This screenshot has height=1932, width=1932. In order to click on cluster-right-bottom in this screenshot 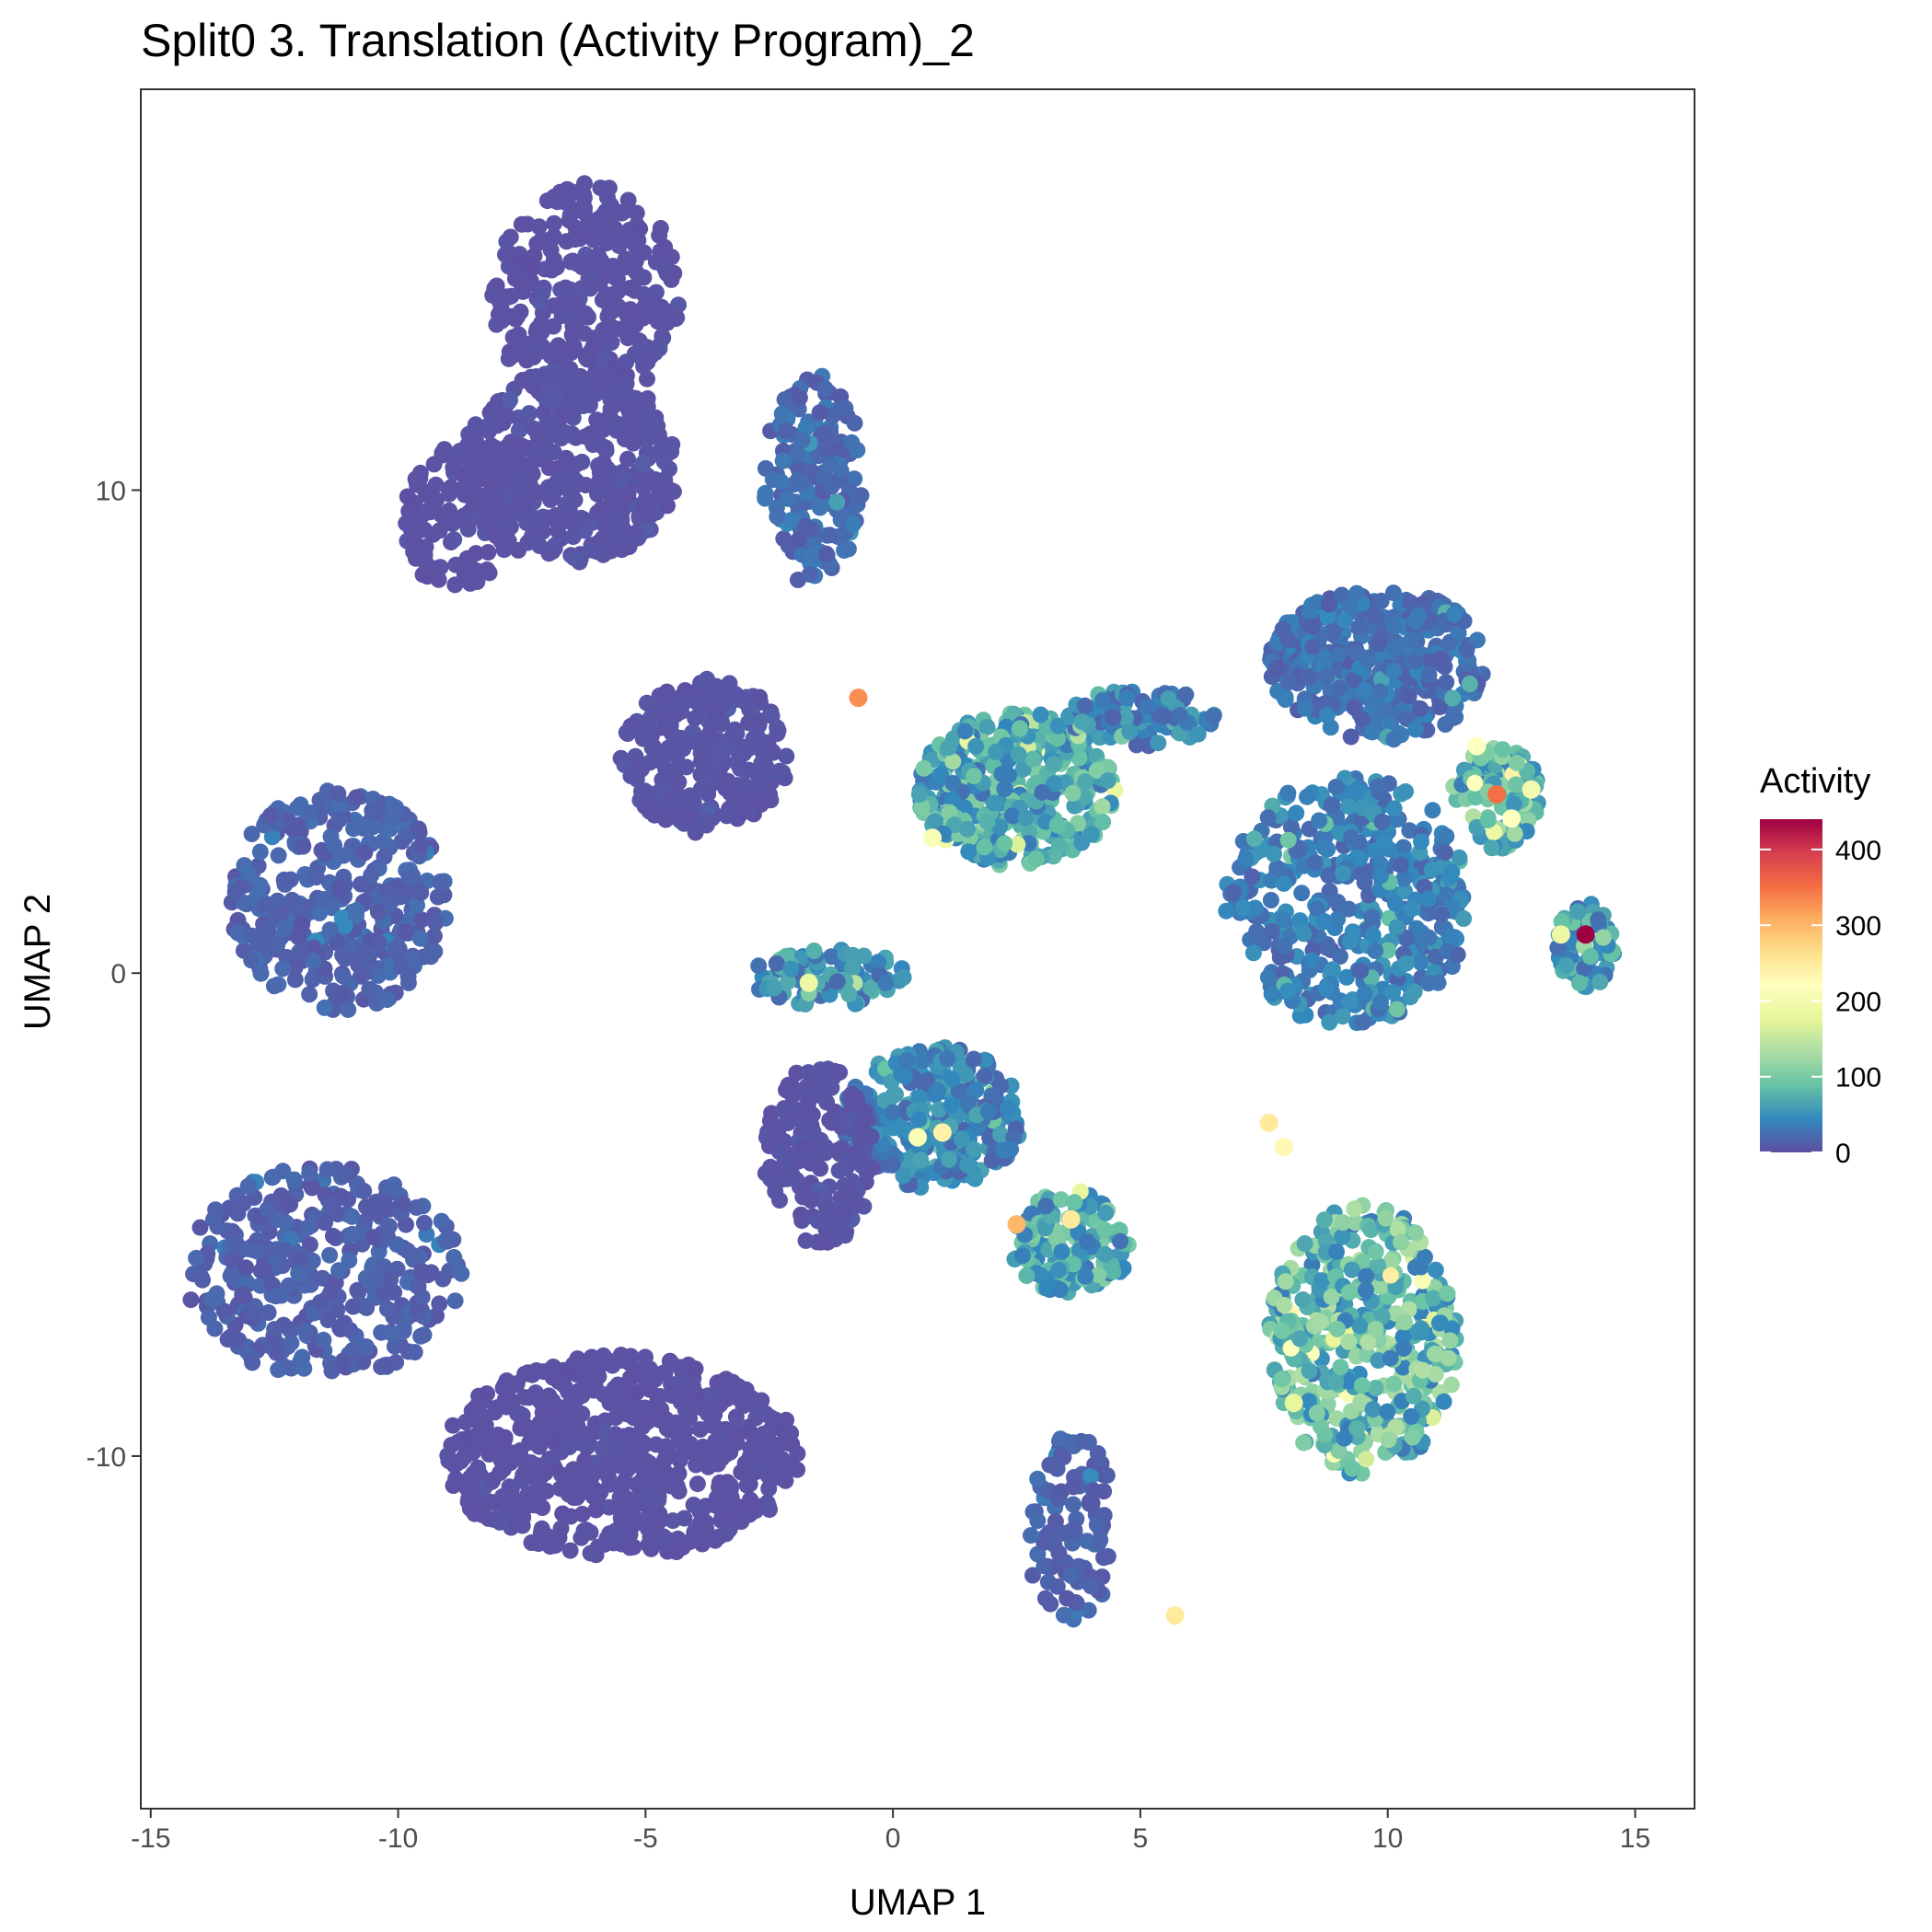, I will do `click(1363, 1339)`.